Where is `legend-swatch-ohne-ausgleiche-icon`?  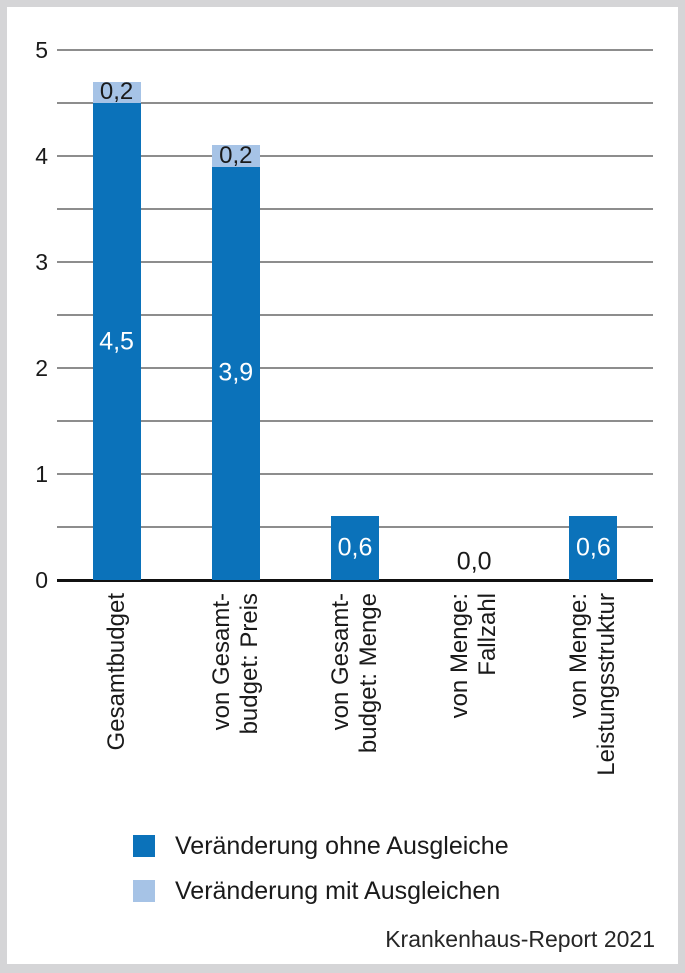 legend-swatch-ohne-ausgleiche-icon is located at coordinates (144, 846).